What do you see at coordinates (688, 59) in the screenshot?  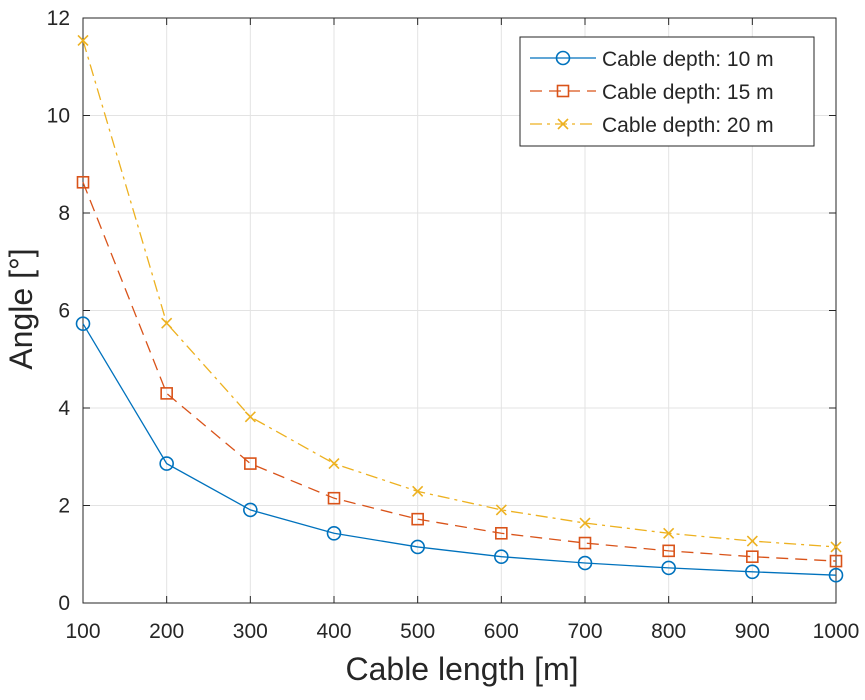 I see `legend-label: Cable depth: 10 m` at bounding box center [688, 59].